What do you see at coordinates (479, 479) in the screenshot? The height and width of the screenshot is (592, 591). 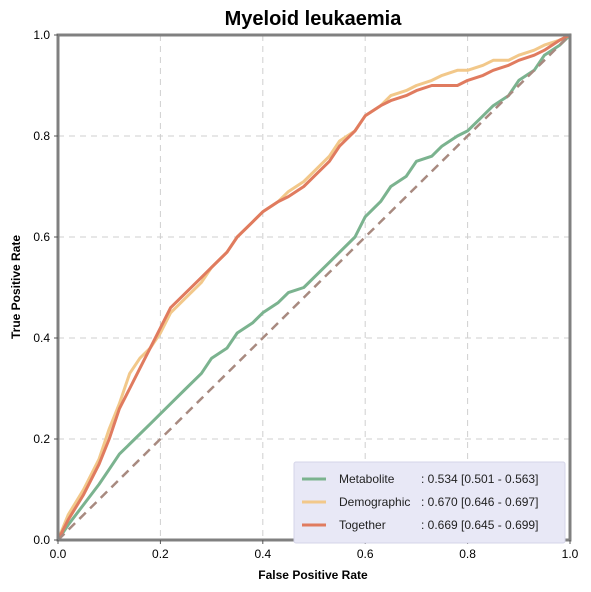 I see `legend-series-value: : 0.534 [0.501 - 0.563]` at bounding box center [479, 479].